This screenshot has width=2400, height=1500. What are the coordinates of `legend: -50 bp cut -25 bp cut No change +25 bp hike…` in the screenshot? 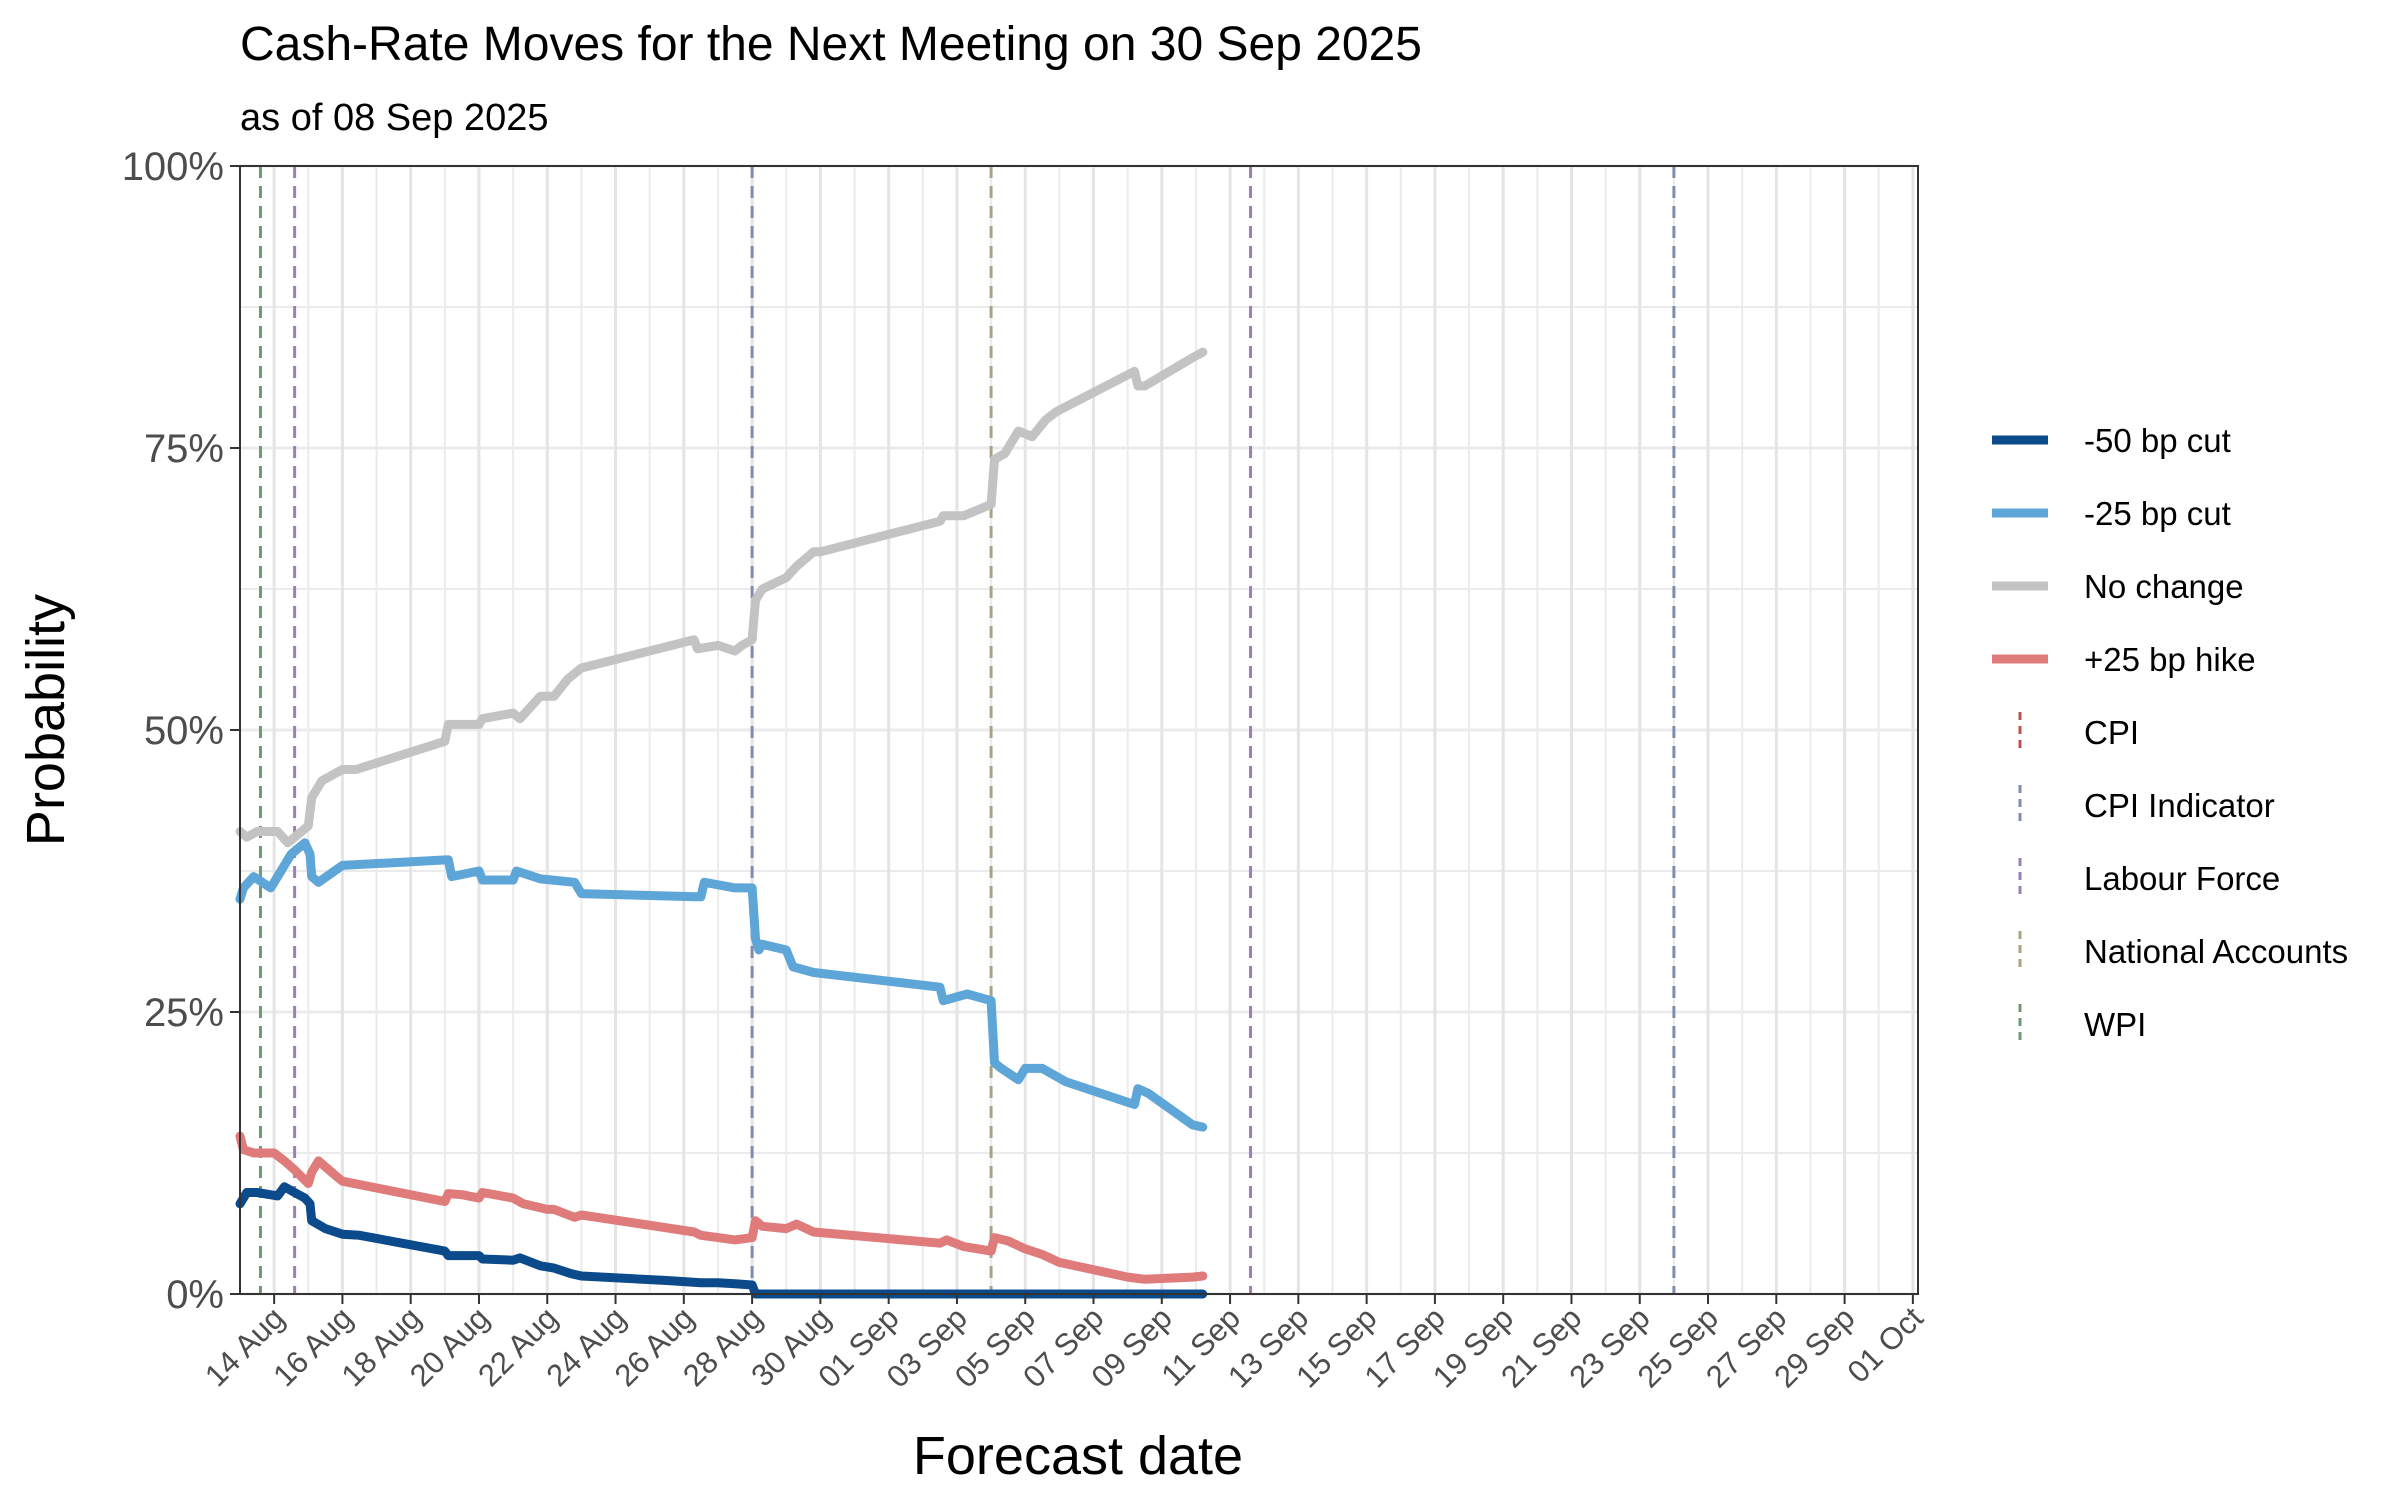 It's located at (2170, 733).